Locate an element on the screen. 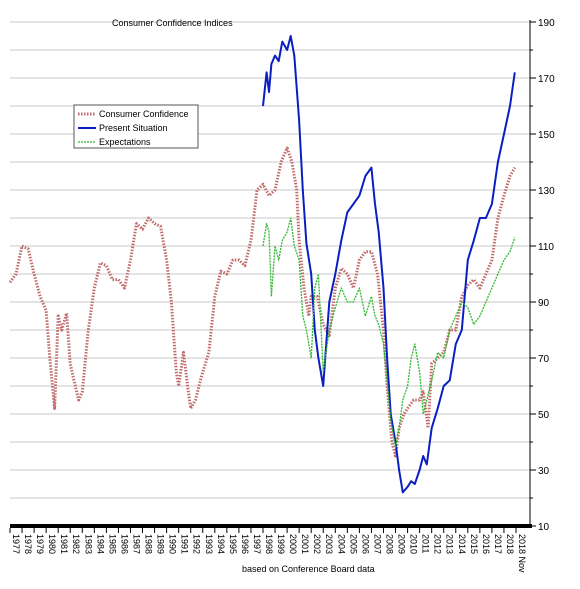 The width and height of the screenshot is (580, 589). y-tick-label: 10 is located at coordinates (544, 527).